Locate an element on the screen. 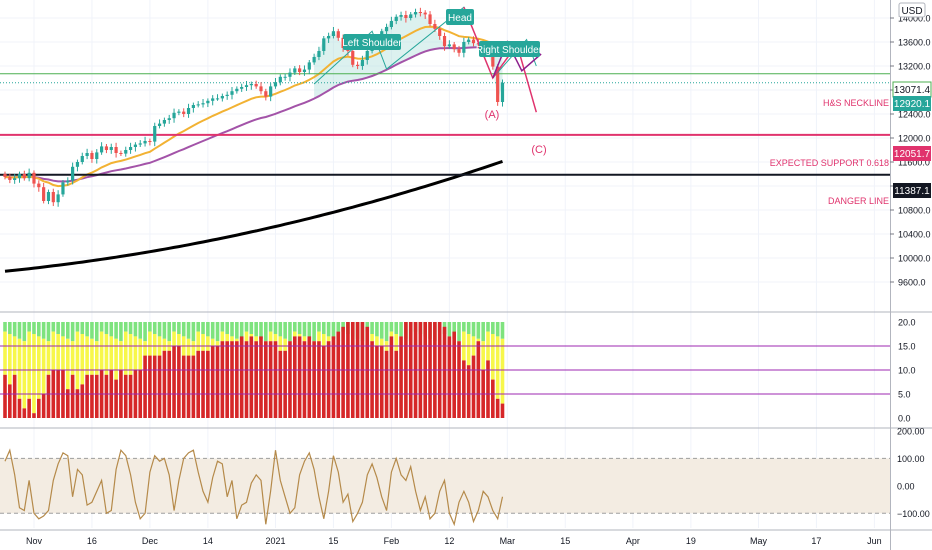 The width and height of the screenshot is (932, 550). time-tick-label: 2021 is located at coordinates (275, 541).